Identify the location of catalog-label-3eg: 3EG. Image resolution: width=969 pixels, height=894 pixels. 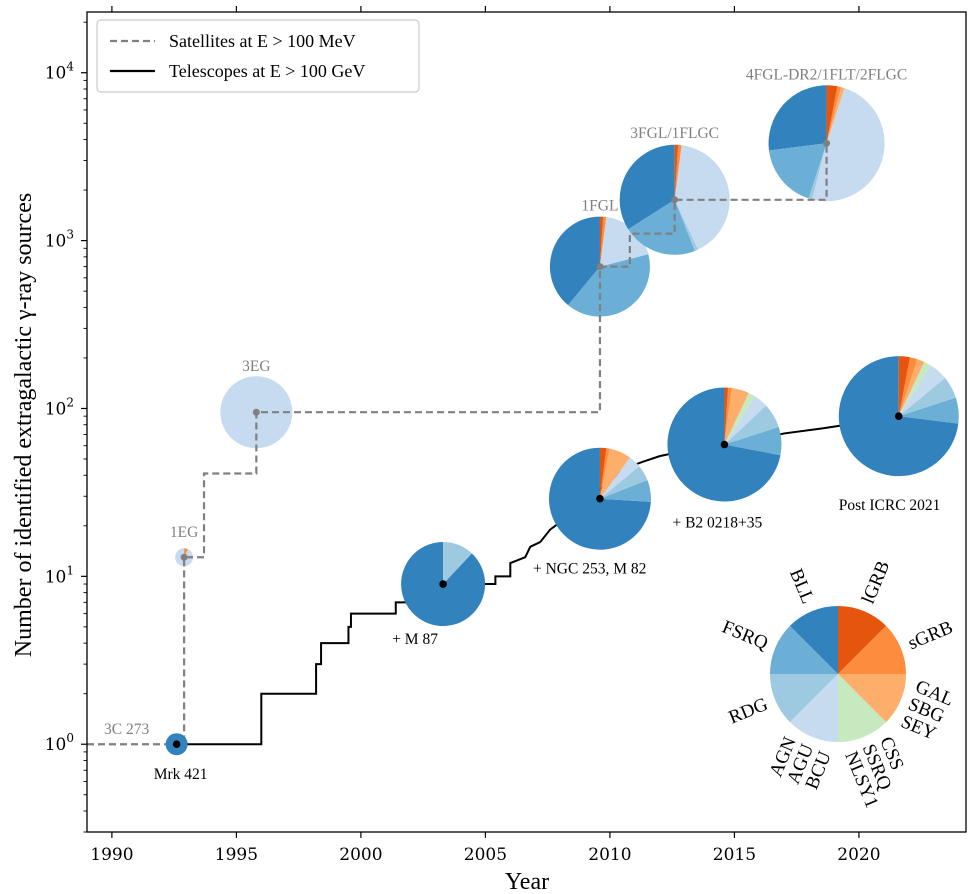
(256, 366).